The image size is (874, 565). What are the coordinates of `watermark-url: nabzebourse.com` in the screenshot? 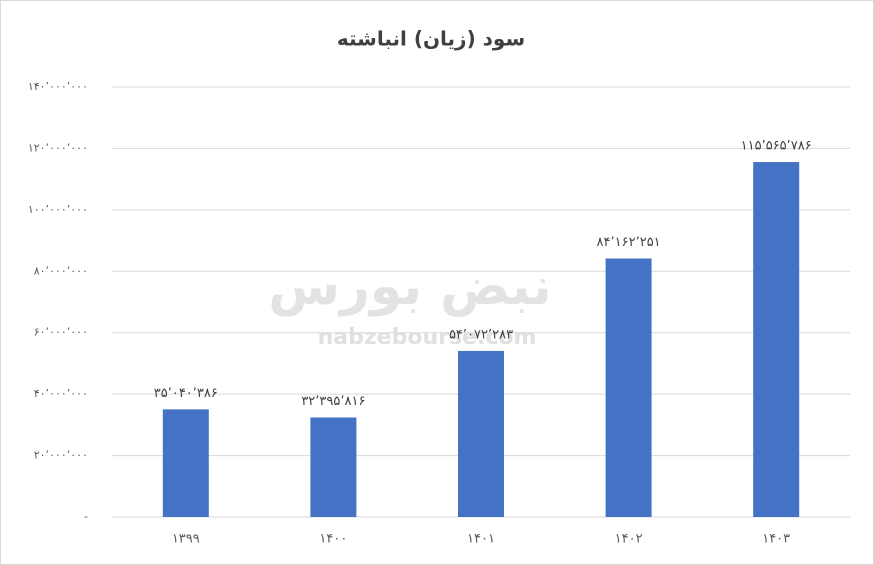 It's located at (427, 337).